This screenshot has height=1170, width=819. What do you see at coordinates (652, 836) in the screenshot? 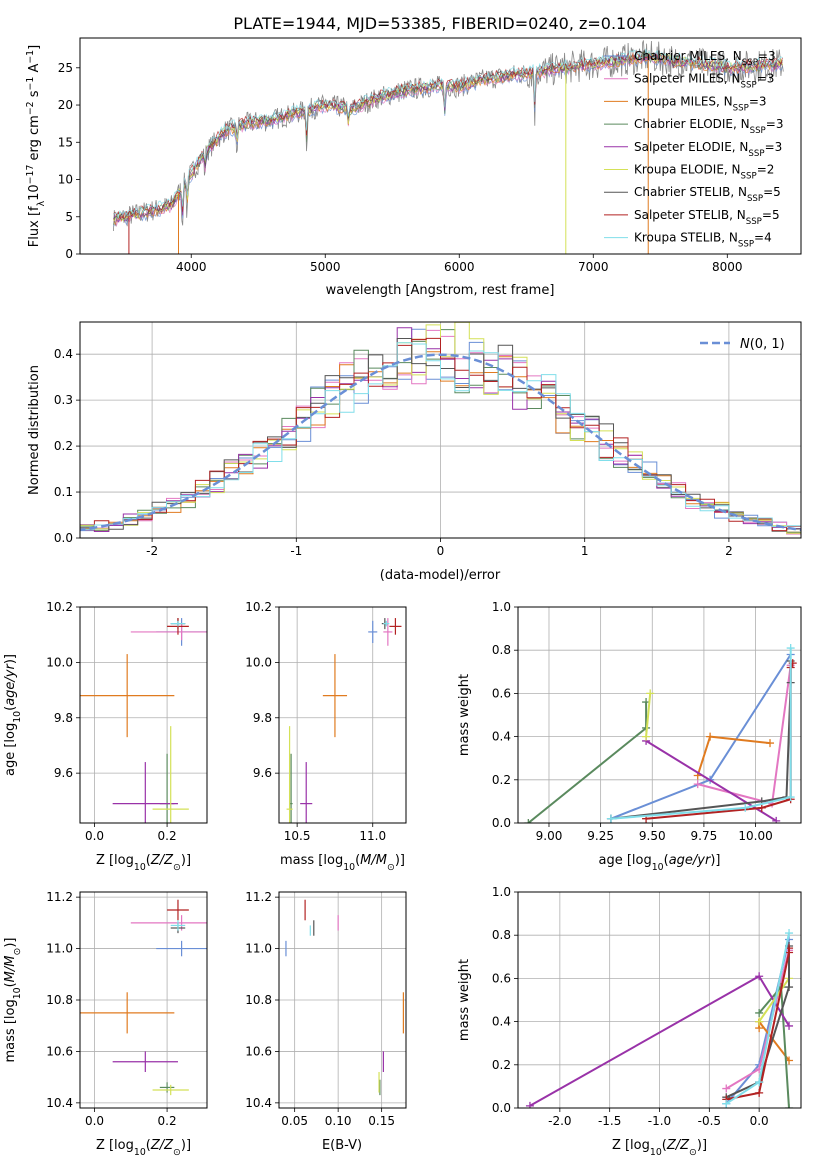
I see `x-tick-label: 9.50` at bounding box center [652, 836].